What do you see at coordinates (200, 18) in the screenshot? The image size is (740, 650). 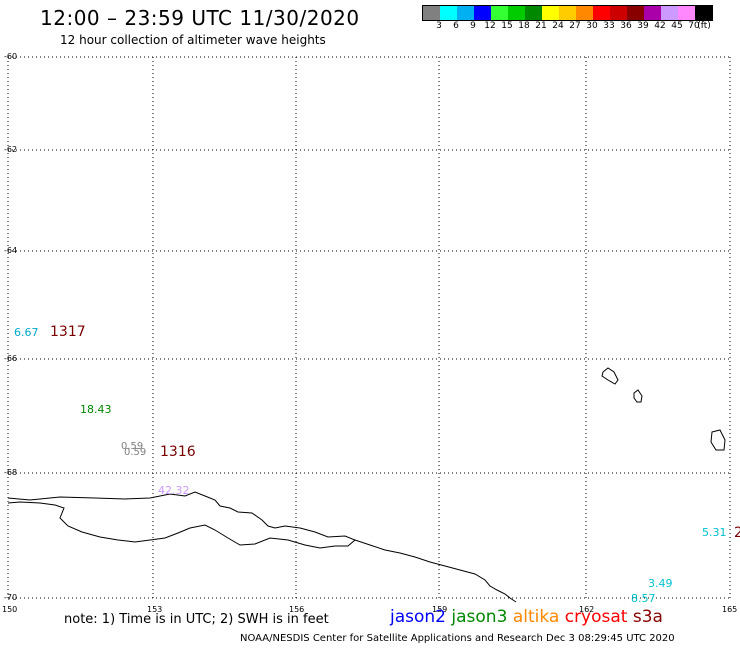 I see `map-title: 12:00 – 23:59 UTC 11/30/2020` at bounding box center [200, 18].